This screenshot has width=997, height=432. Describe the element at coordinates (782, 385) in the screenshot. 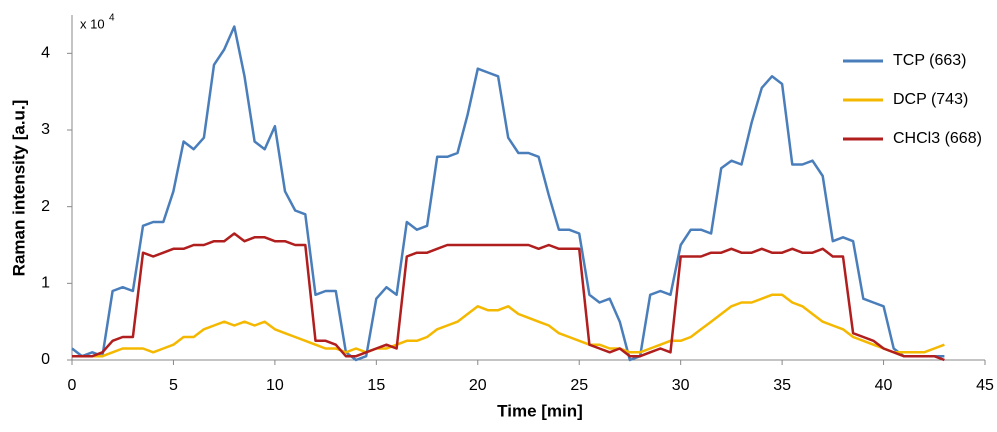

I see `x-tick-label: 35` at that location.